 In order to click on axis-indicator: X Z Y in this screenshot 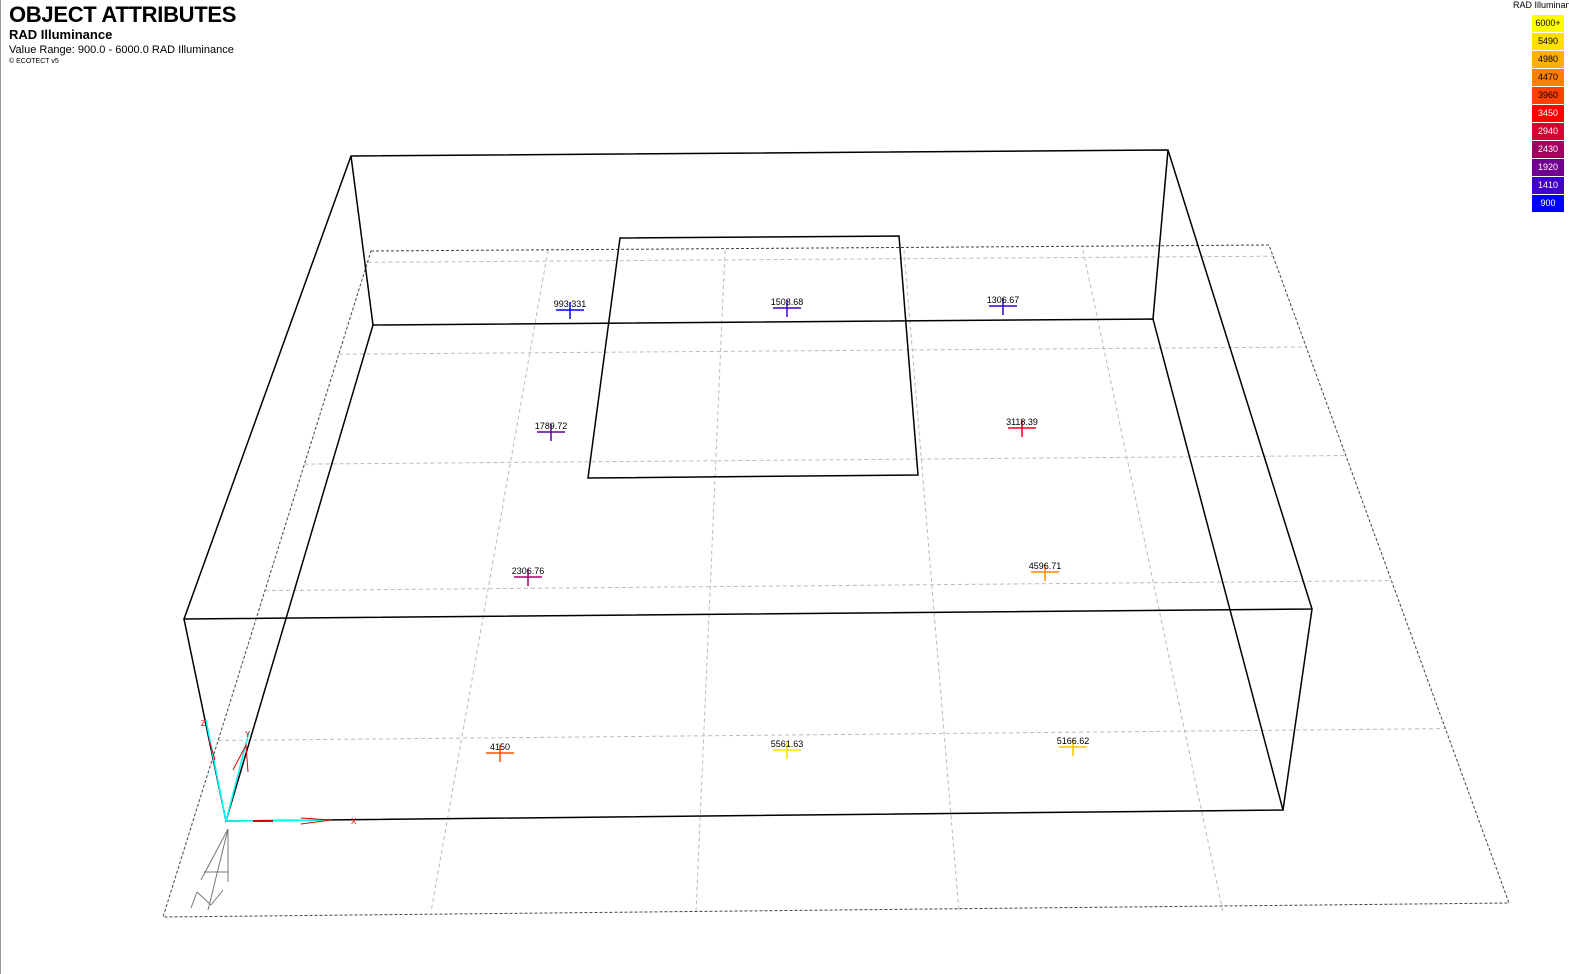, I will do `click(279, 772)`.